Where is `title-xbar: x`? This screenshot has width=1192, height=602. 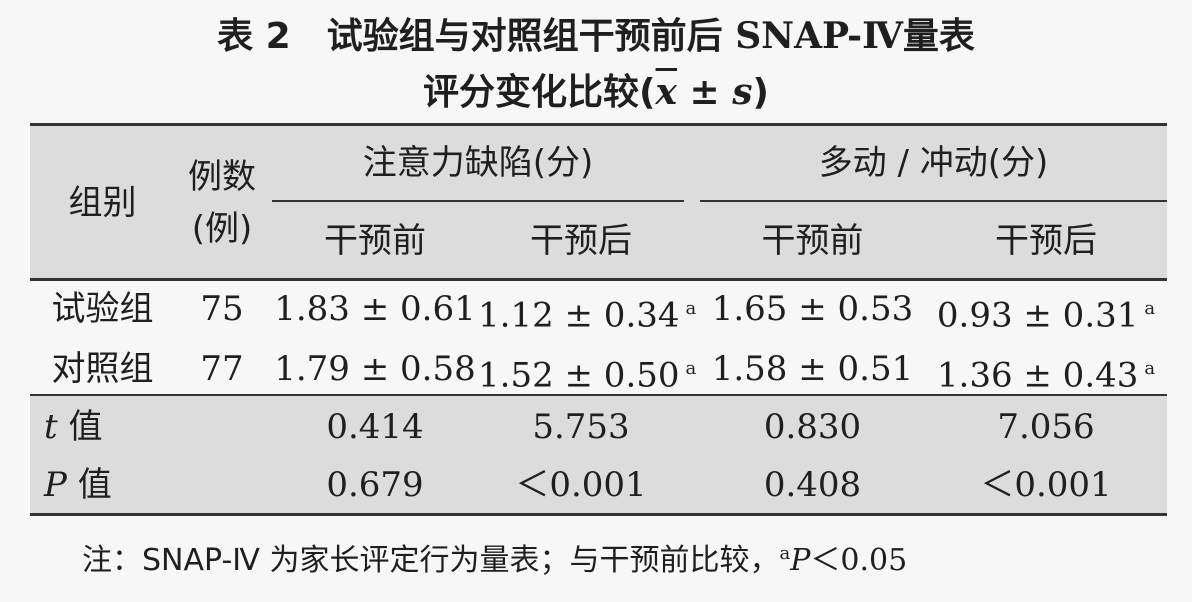
title-xbar: x is located at coordinates (666, 92).